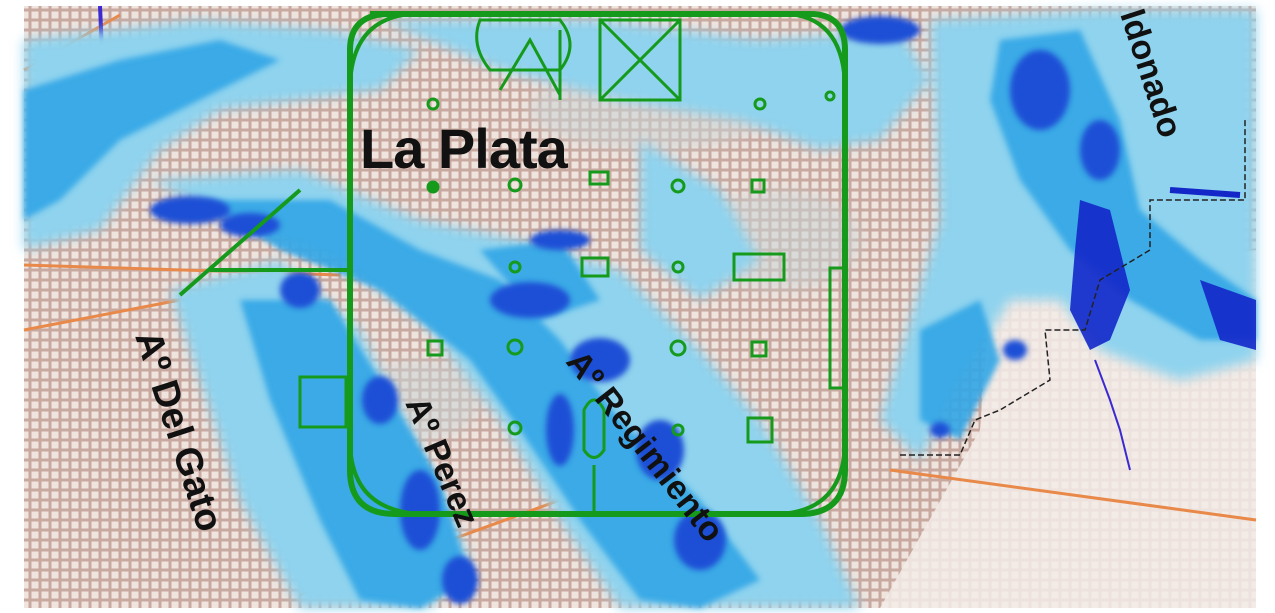  Describe the element at coordinates (464, 148) in the screenshot. I see `city-name-label: La Plata` at that location.